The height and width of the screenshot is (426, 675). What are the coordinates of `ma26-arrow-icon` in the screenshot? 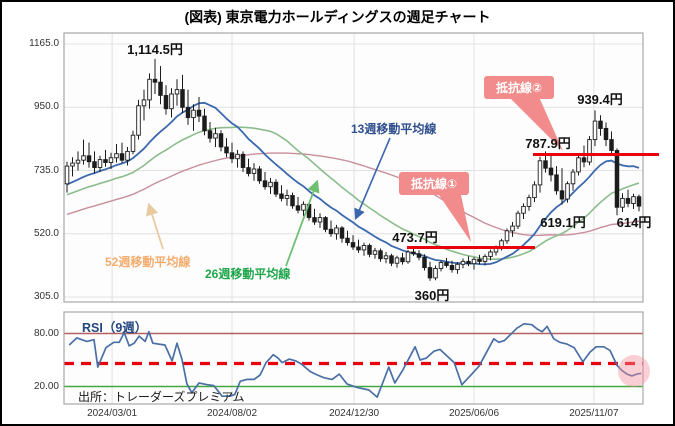 It's located at (302, 223).